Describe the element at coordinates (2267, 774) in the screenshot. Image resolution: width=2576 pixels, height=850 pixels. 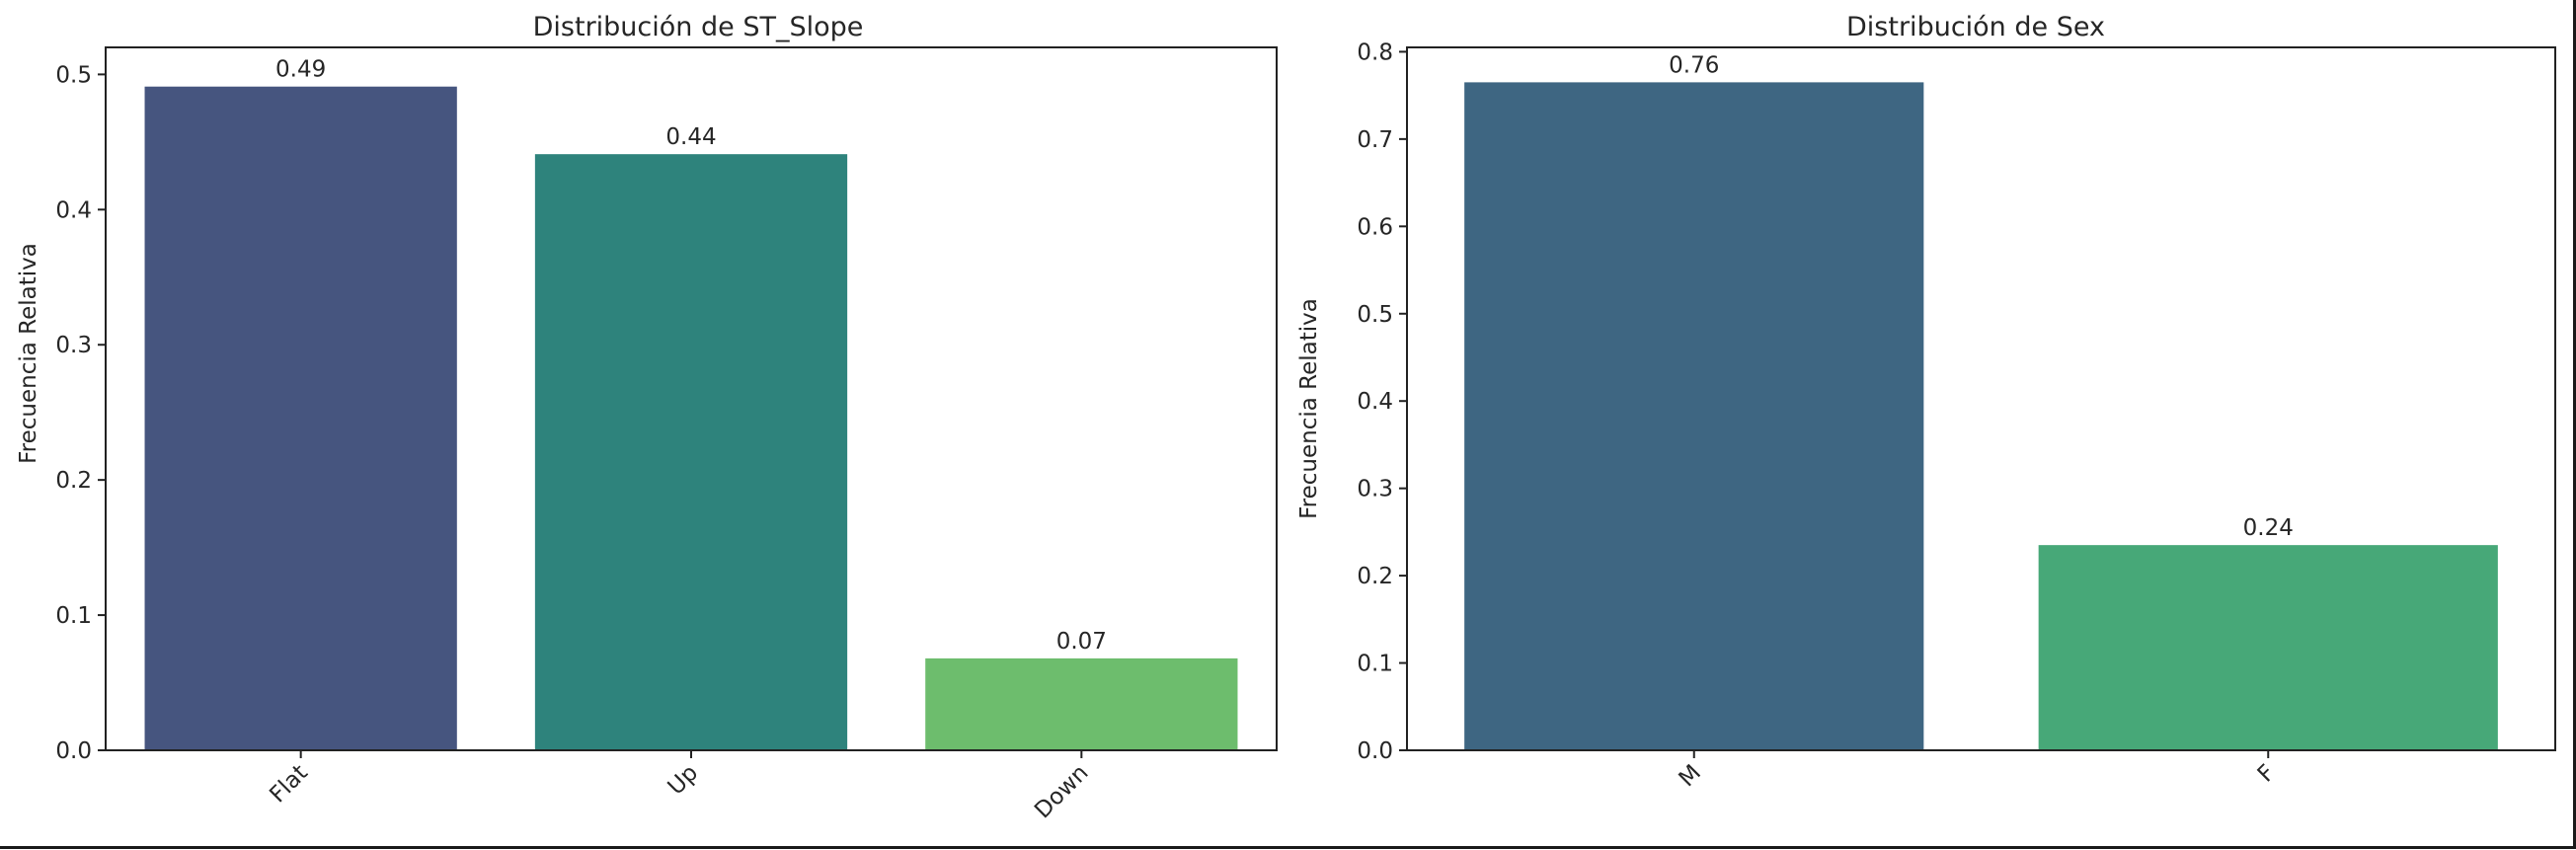
I see `x-tick-label: F` at that location.